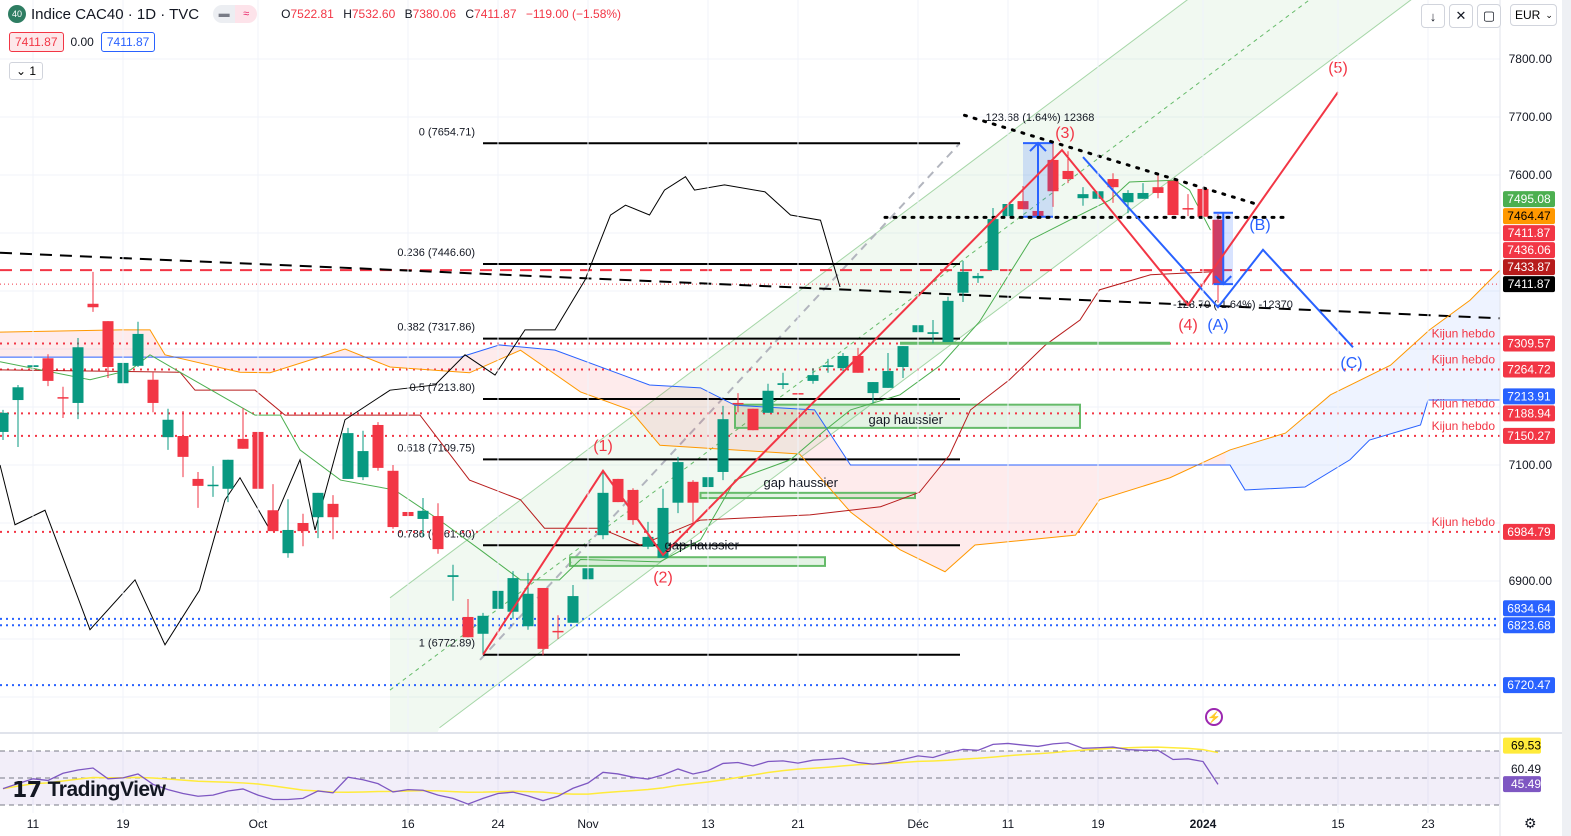  What do you see at coordinates (1489, 16) in the screenshot?
I see `fullscreen-icon: ▢` at bounding box center [1489, 16].